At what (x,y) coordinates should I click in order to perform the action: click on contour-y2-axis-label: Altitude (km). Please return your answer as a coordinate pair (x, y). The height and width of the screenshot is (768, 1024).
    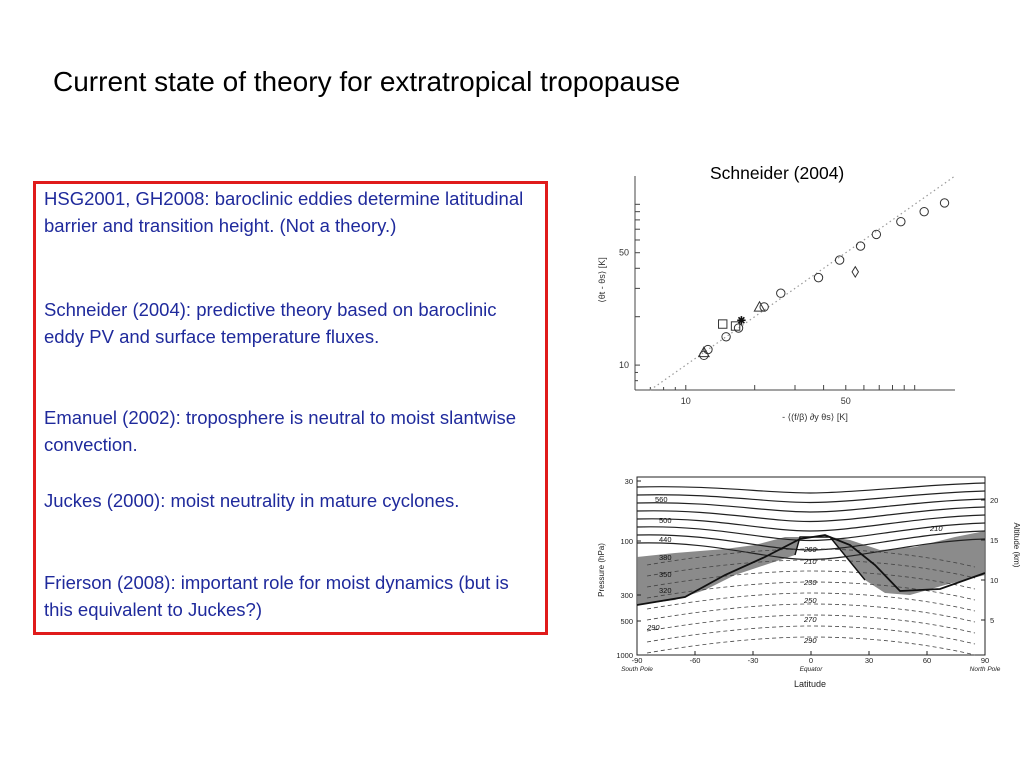
    Looking at the image, I should click on (1016, 545).